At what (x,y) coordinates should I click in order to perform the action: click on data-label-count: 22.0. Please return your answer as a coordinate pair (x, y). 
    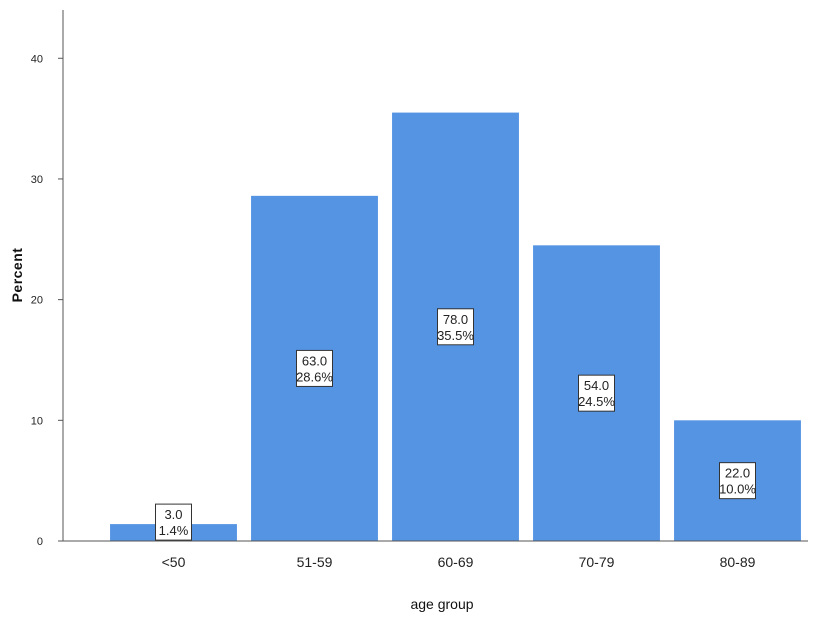
    Looking at the image, I should click on (737, 473).